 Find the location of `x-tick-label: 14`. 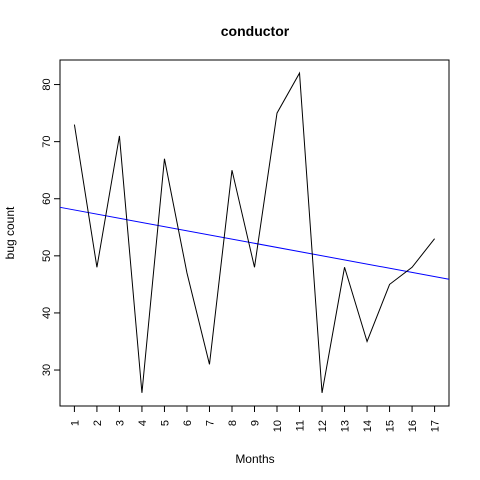

x-tick-label: 14 is located at coordinates (368, 426).